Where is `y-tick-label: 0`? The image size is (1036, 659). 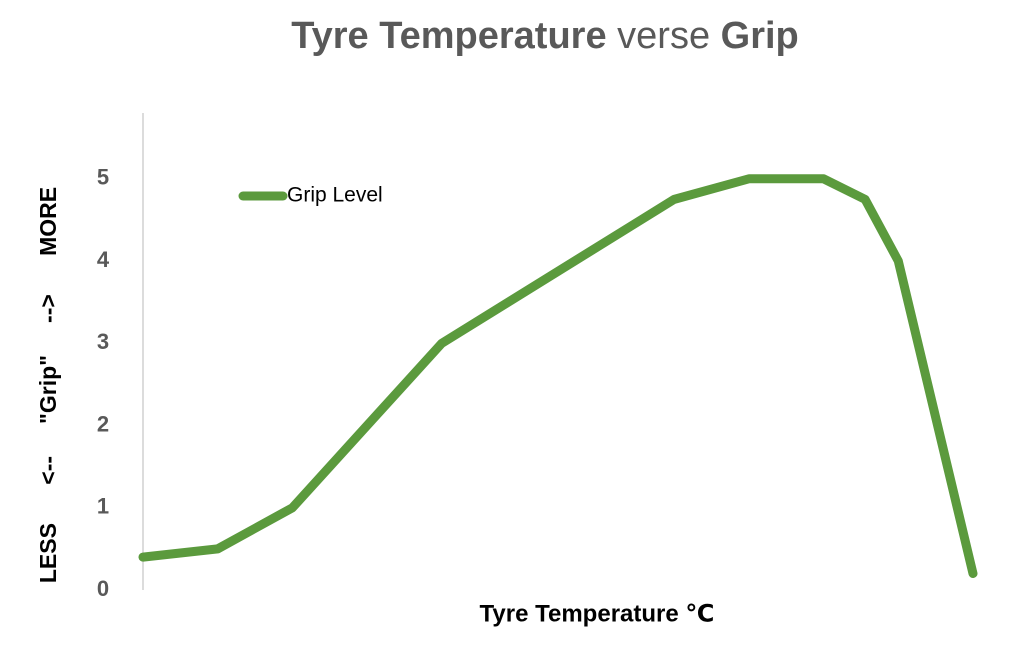
y-tick-label: 0 is located at coordinates (103, 588).